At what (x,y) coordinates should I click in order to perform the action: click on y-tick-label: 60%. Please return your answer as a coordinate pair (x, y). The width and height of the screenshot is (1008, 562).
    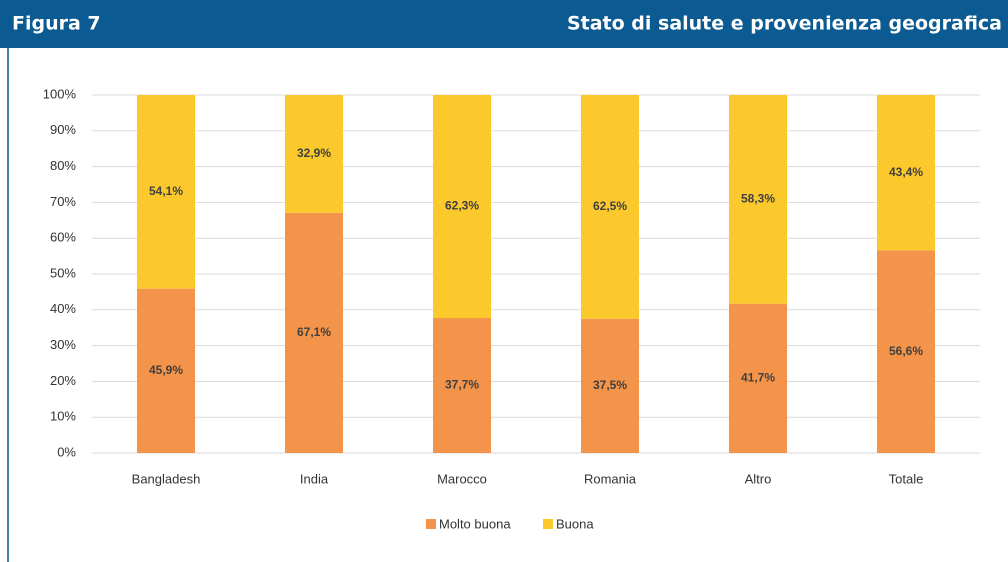
    Looking at the image, I should click on (63, 237).